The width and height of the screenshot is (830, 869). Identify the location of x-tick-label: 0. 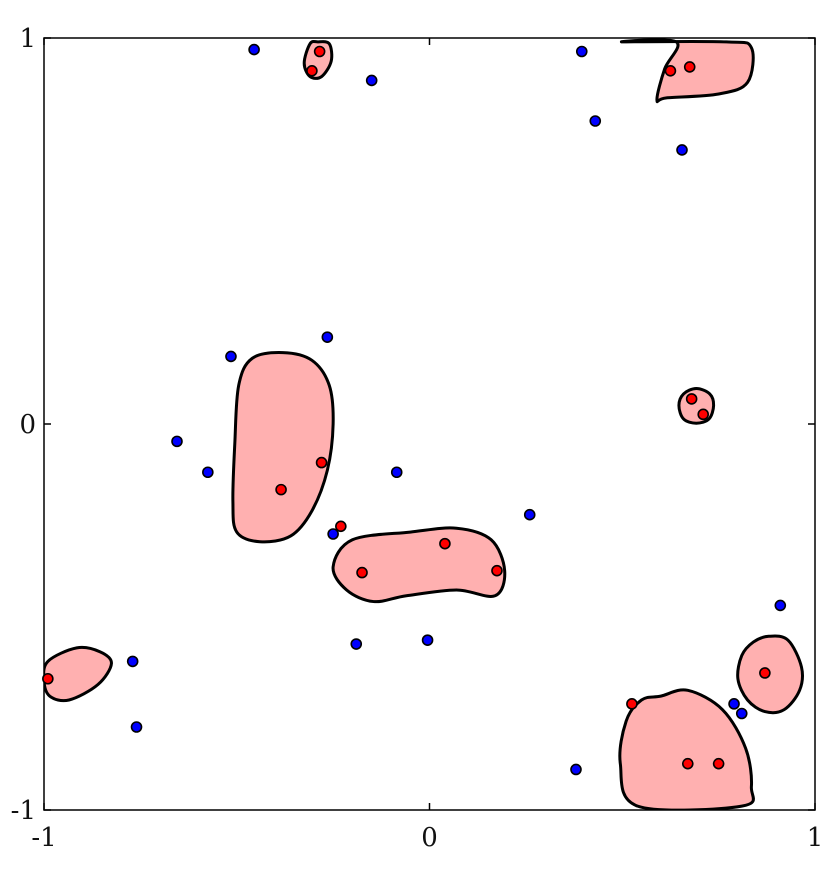
(429, 838).